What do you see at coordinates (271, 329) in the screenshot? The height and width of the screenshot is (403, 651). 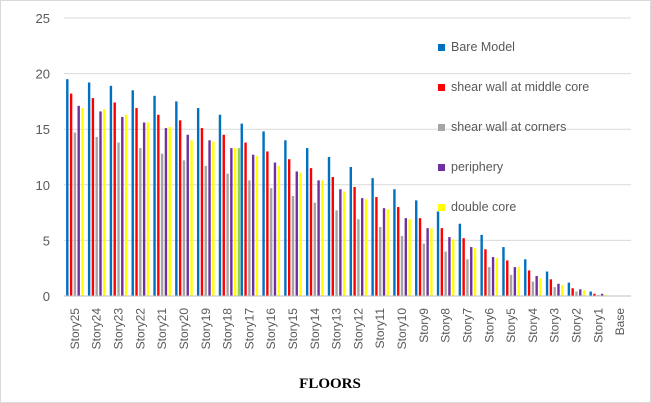 I see `x-tick-label: Story16` at bounding box center [271, 329].